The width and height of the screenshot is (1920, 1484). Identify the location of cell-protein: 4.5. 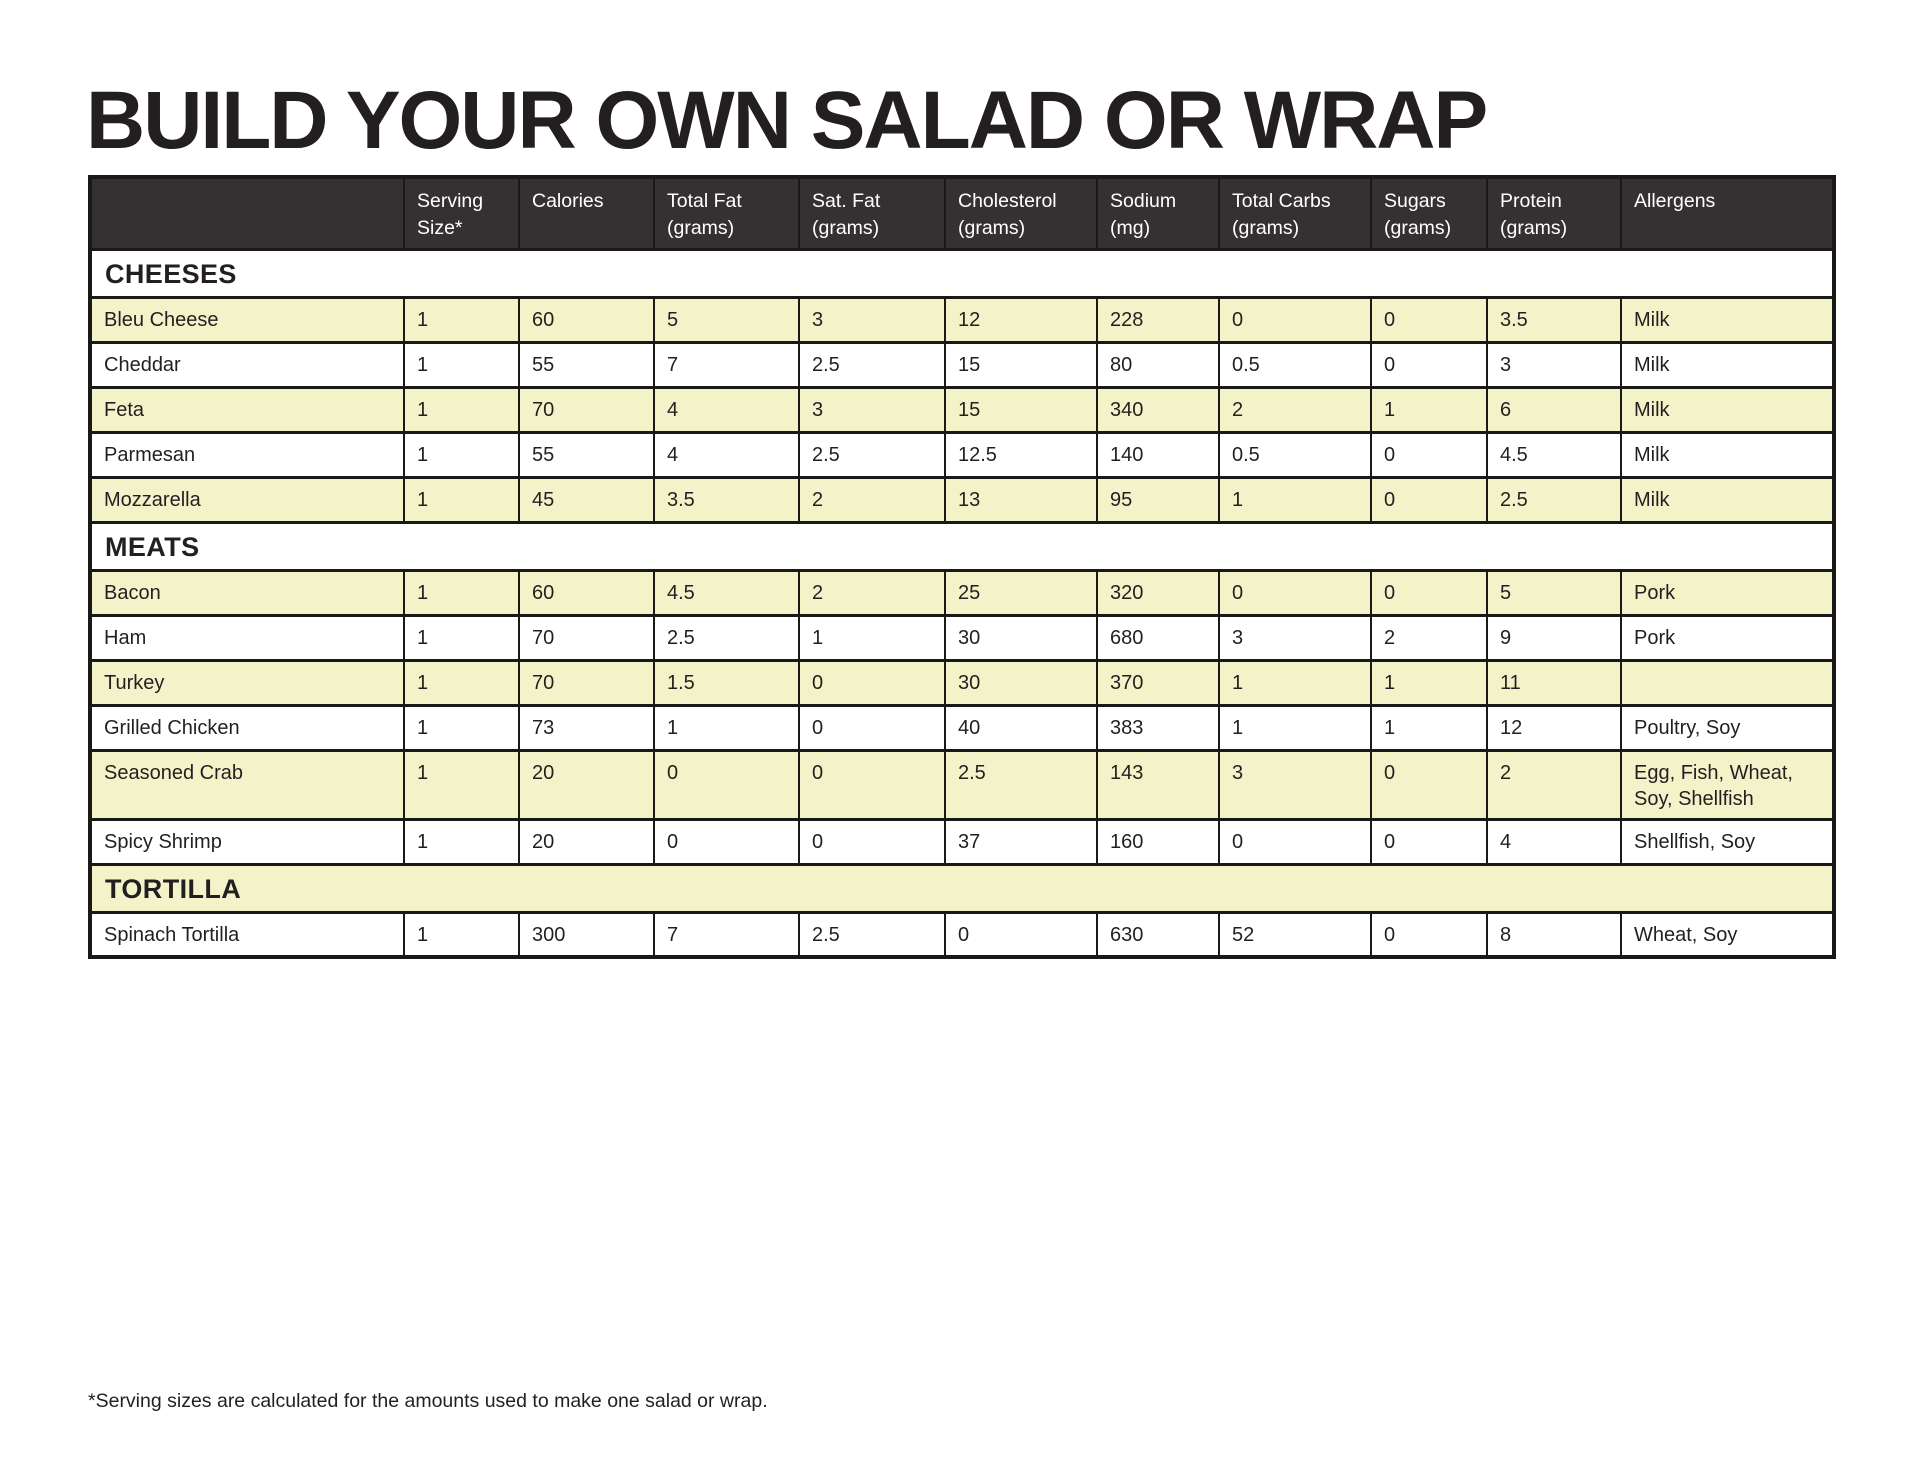
(1554, 454).